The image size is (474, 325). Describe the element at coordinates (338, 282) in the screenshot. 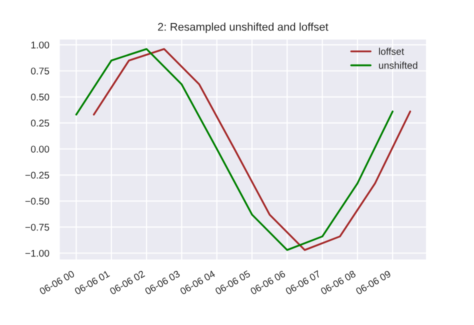

I see `x-tick-label: 06-06 08` at that location.